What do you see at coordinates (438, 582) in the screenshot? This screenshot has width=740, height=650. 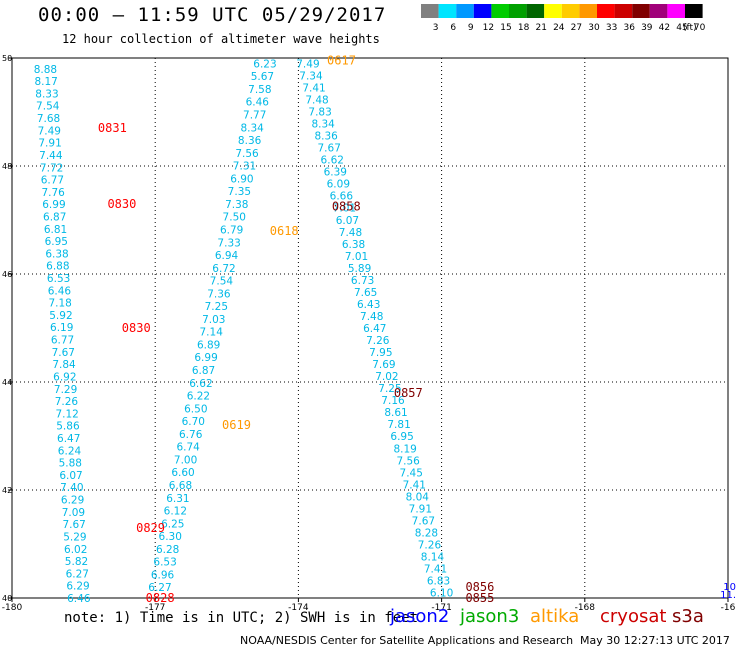 I see `wave-height-value: 6.83` at bounding box center [438, 582].